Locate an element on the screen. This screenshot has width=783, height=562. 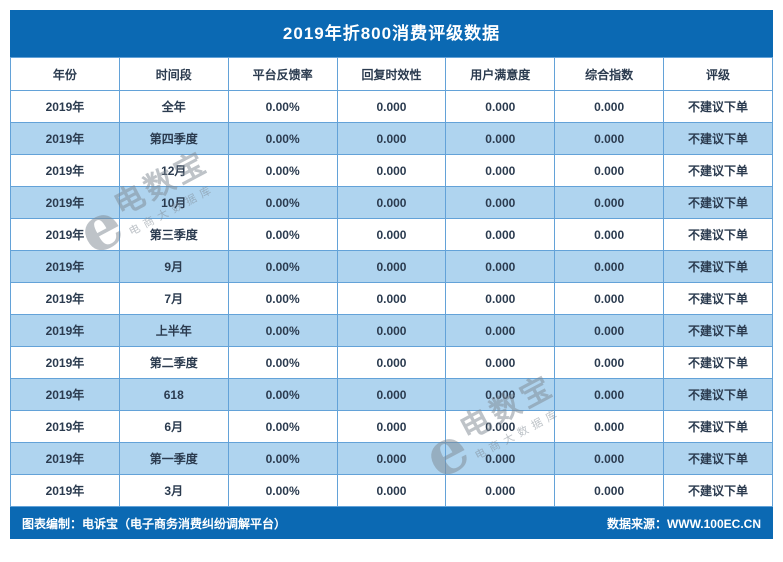
table-row: 2019年 3月 0.00% 0.000 0.000 0.000 不建议下单 is located at coordinates (391, 490).